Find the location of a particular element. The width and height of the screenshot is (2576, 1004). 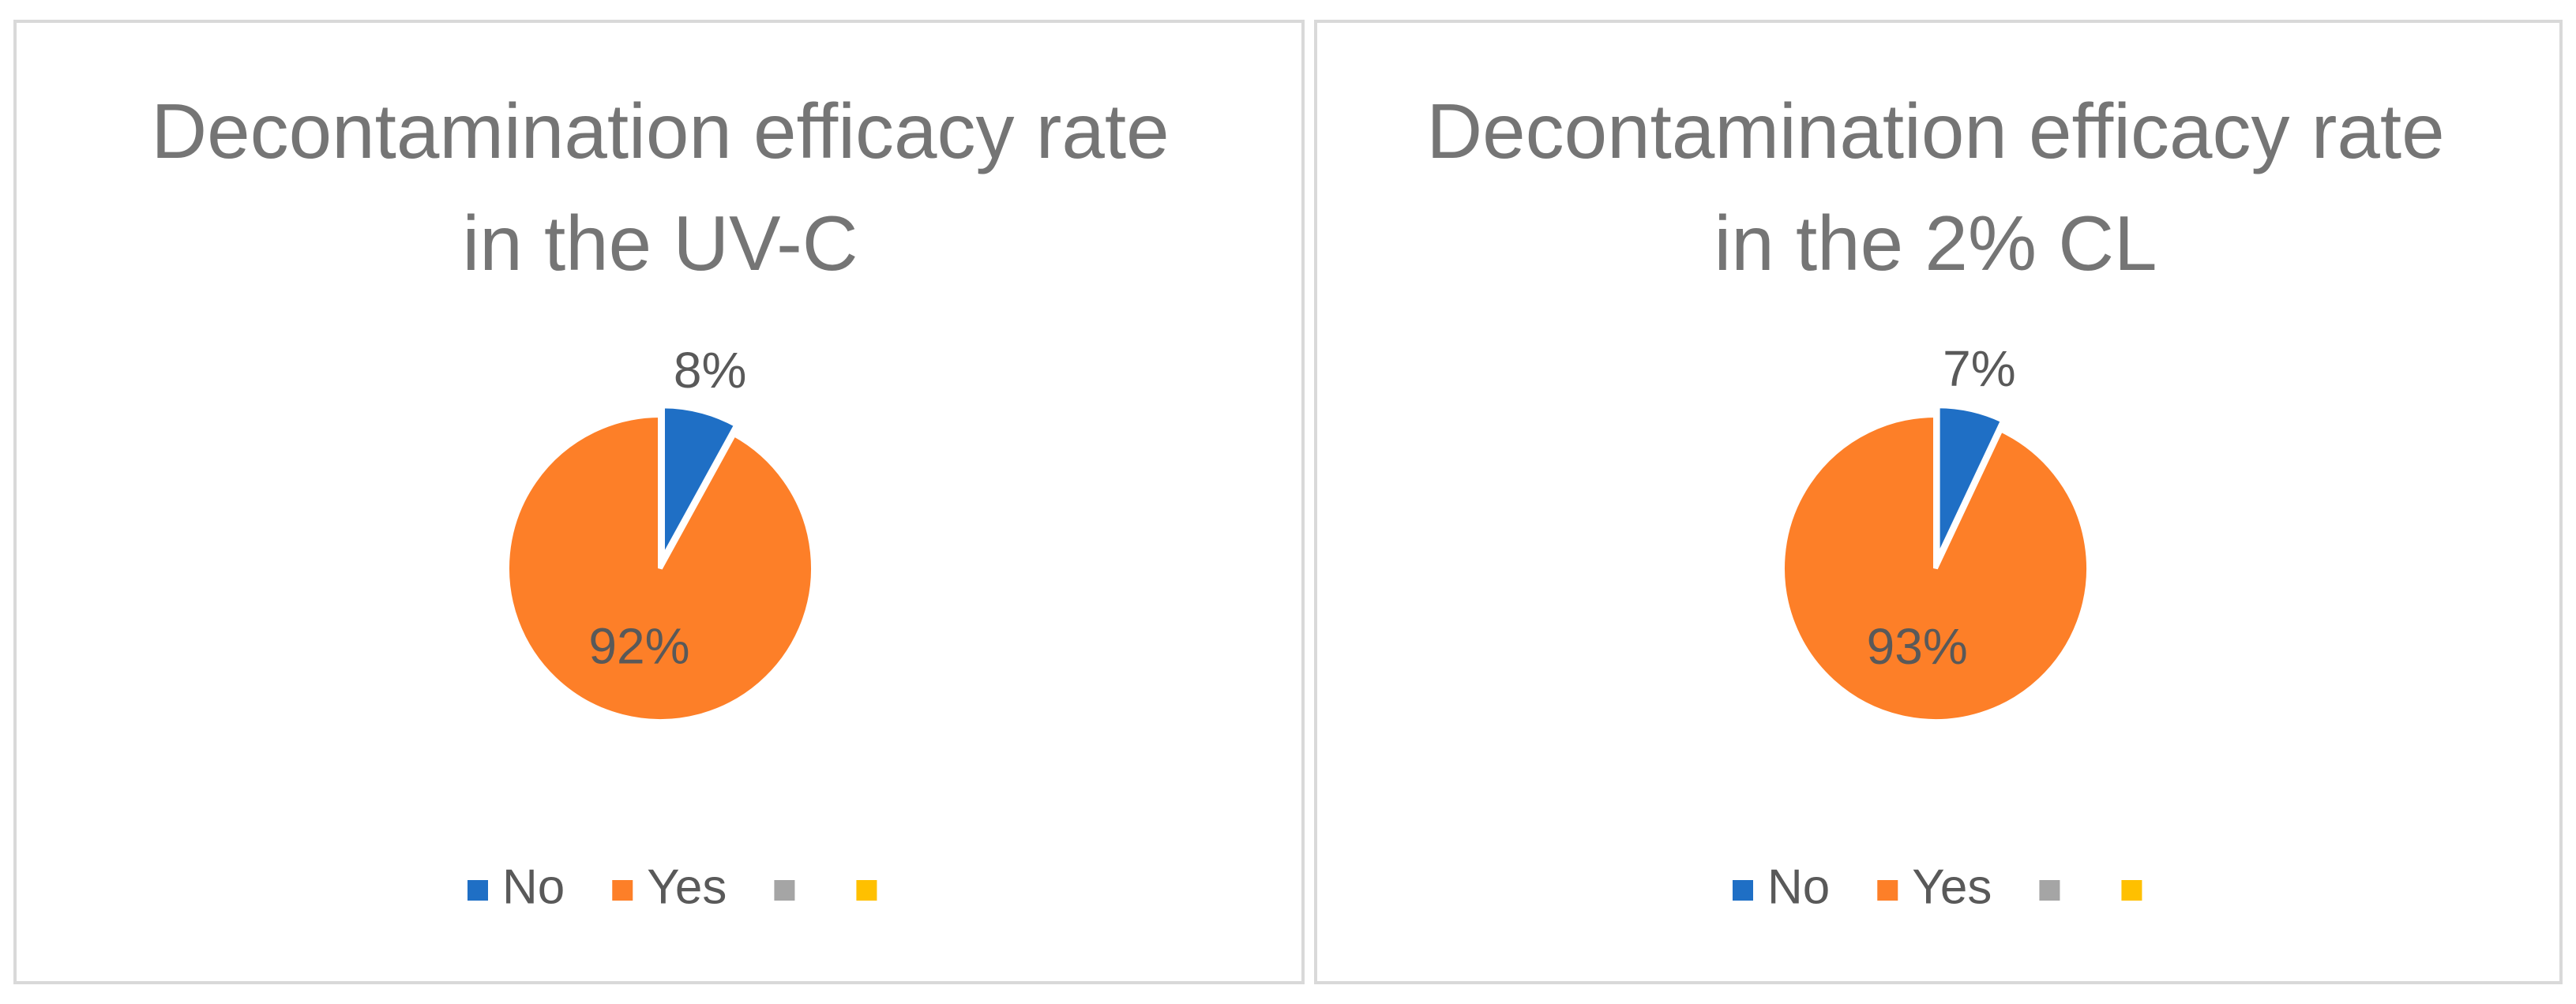

data-label: 8% is located at coordinates (710, 370).